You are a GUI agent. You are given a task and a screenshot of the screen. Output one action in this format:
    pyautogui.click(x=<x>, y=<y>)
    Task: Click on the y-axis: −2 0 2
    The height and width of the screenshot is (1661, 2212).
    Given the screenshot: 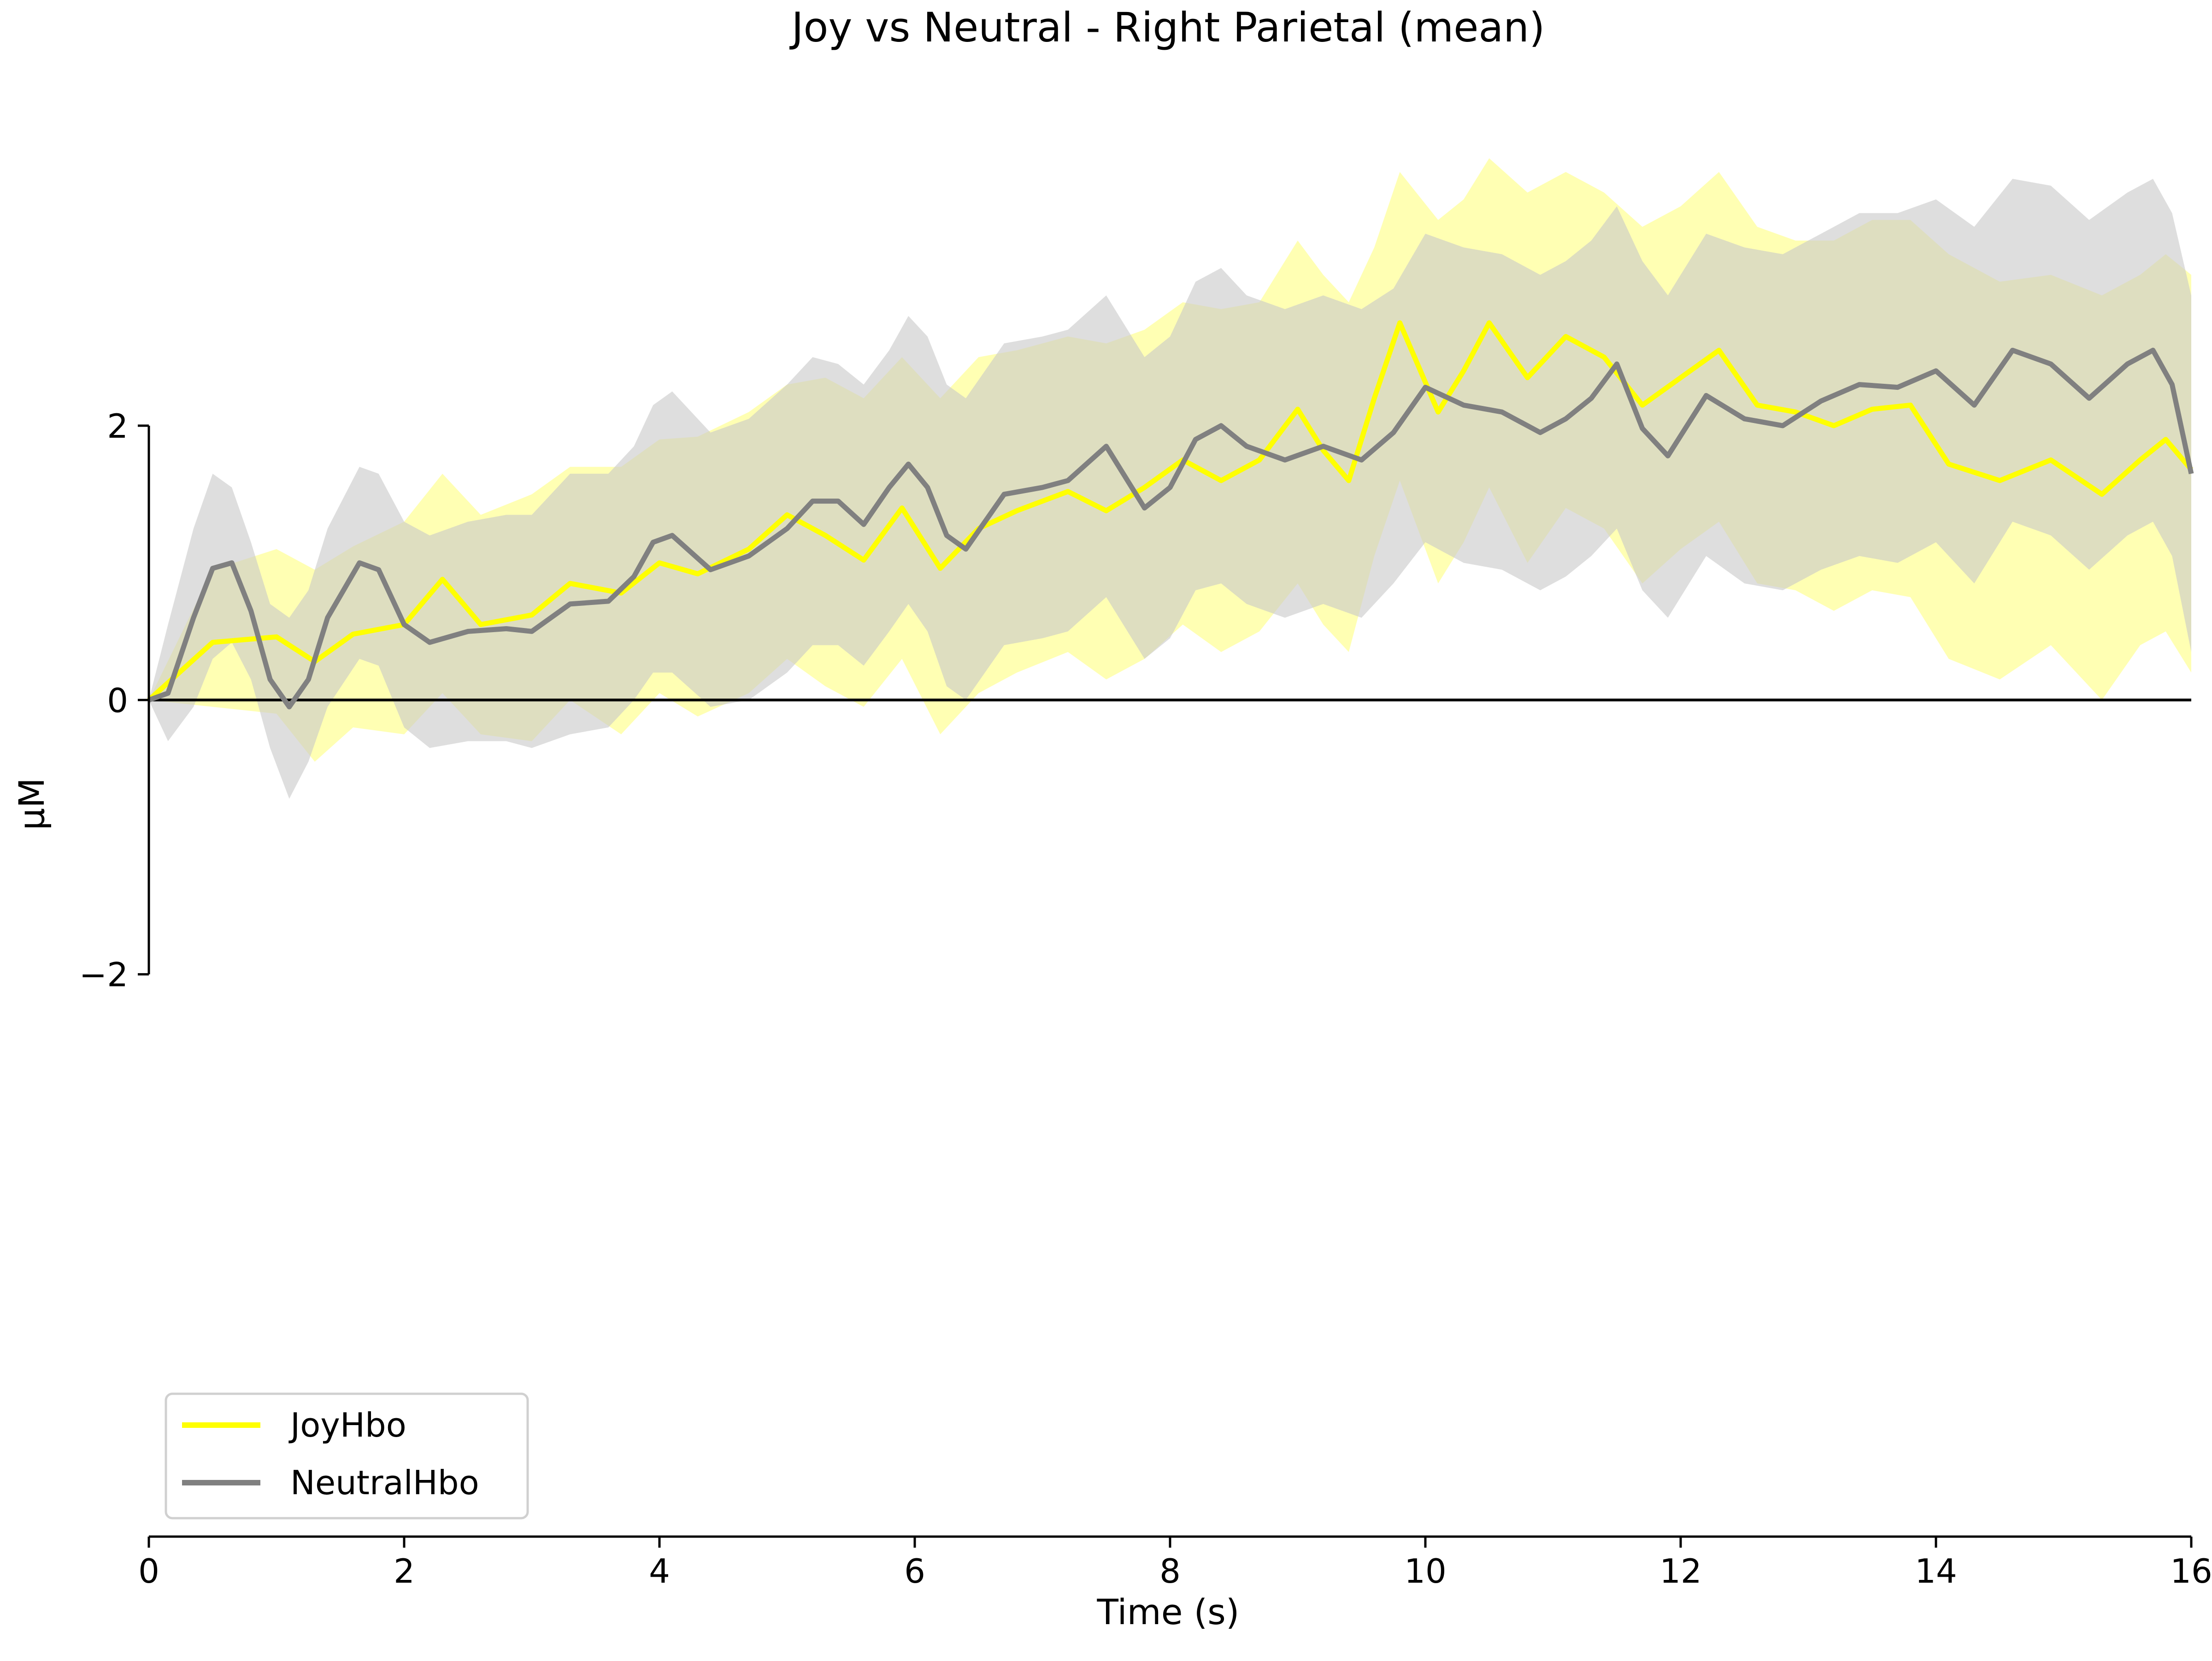 What is the action you would take?
    pyautogui.click(x=114, y=700)
    